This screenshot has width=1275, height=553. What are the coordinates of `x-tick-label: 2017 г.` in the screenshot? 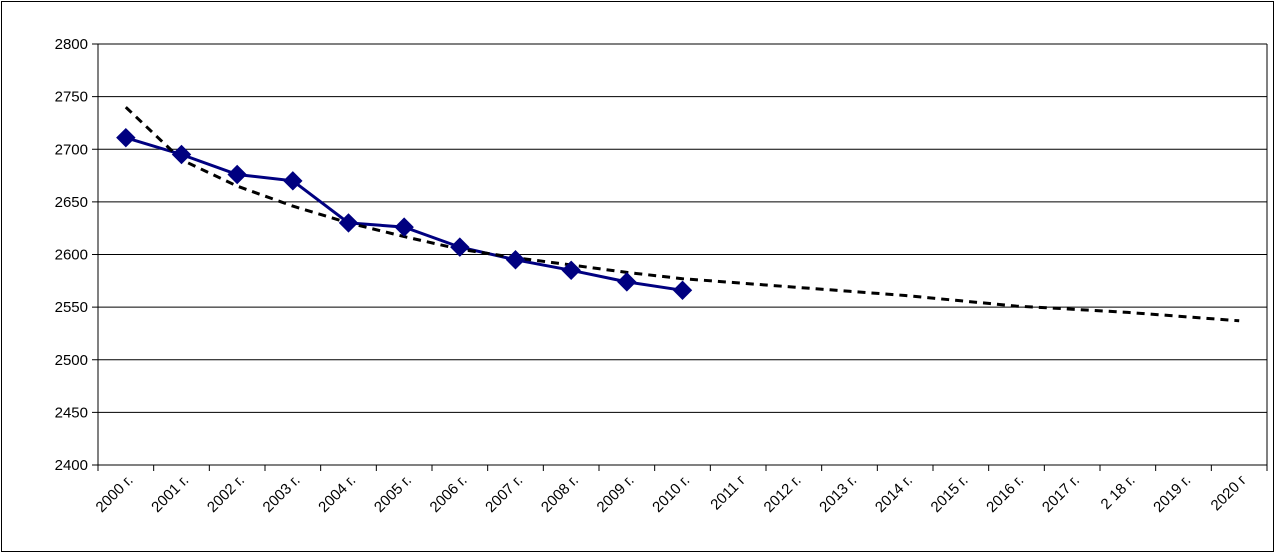 It's located at (1061, 494).